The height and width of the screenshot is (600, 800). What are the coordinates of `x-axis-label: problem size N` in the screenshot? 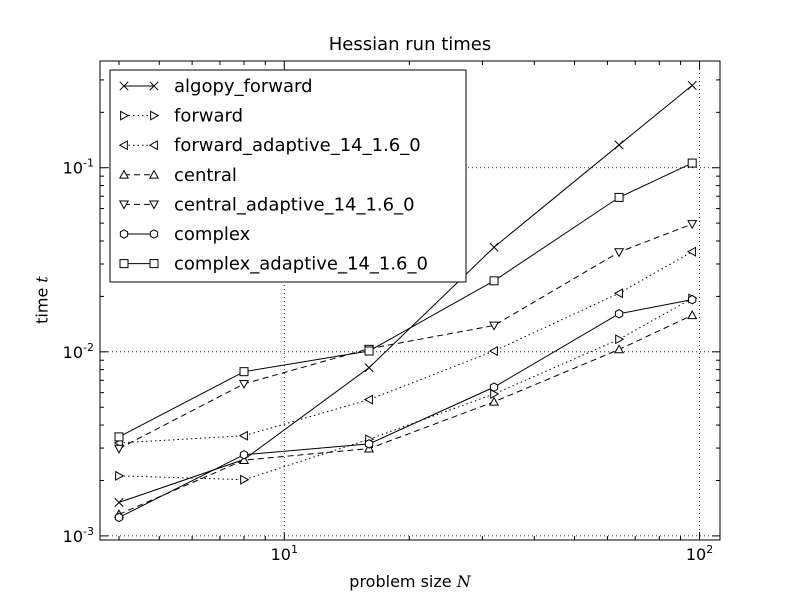 It's located at (410, 581).